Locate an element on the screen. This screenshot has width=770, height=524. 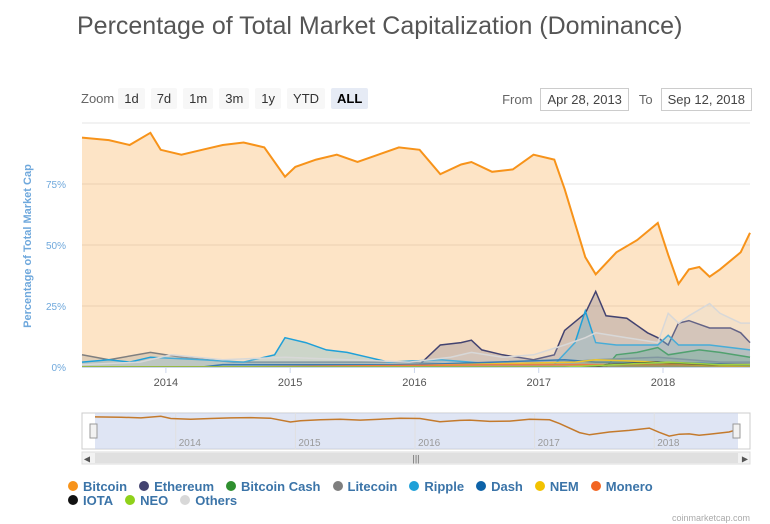
ethereum-marker-icon is located at coordinates (144, 486).